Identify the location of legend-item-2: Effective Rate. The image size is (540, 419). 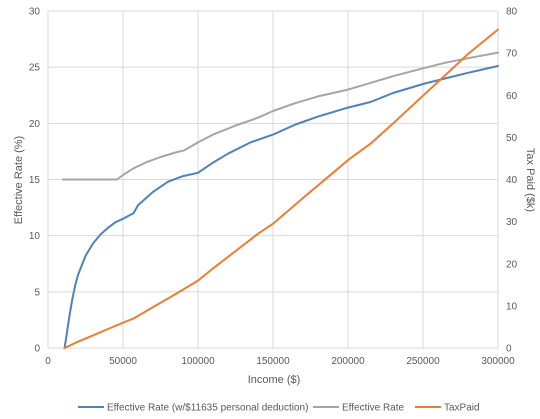
(359, 408).